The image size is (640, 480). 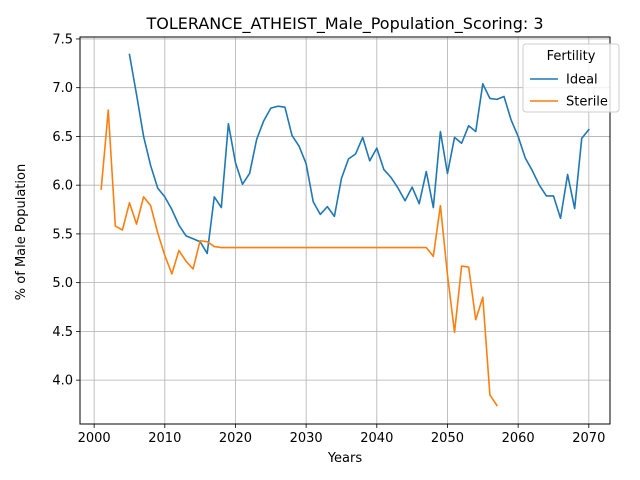 What do you see at coordinates (569, 91) in the screenshot?
I see `legend-items: Ideal Sterile` at bounding box center [569, 91].